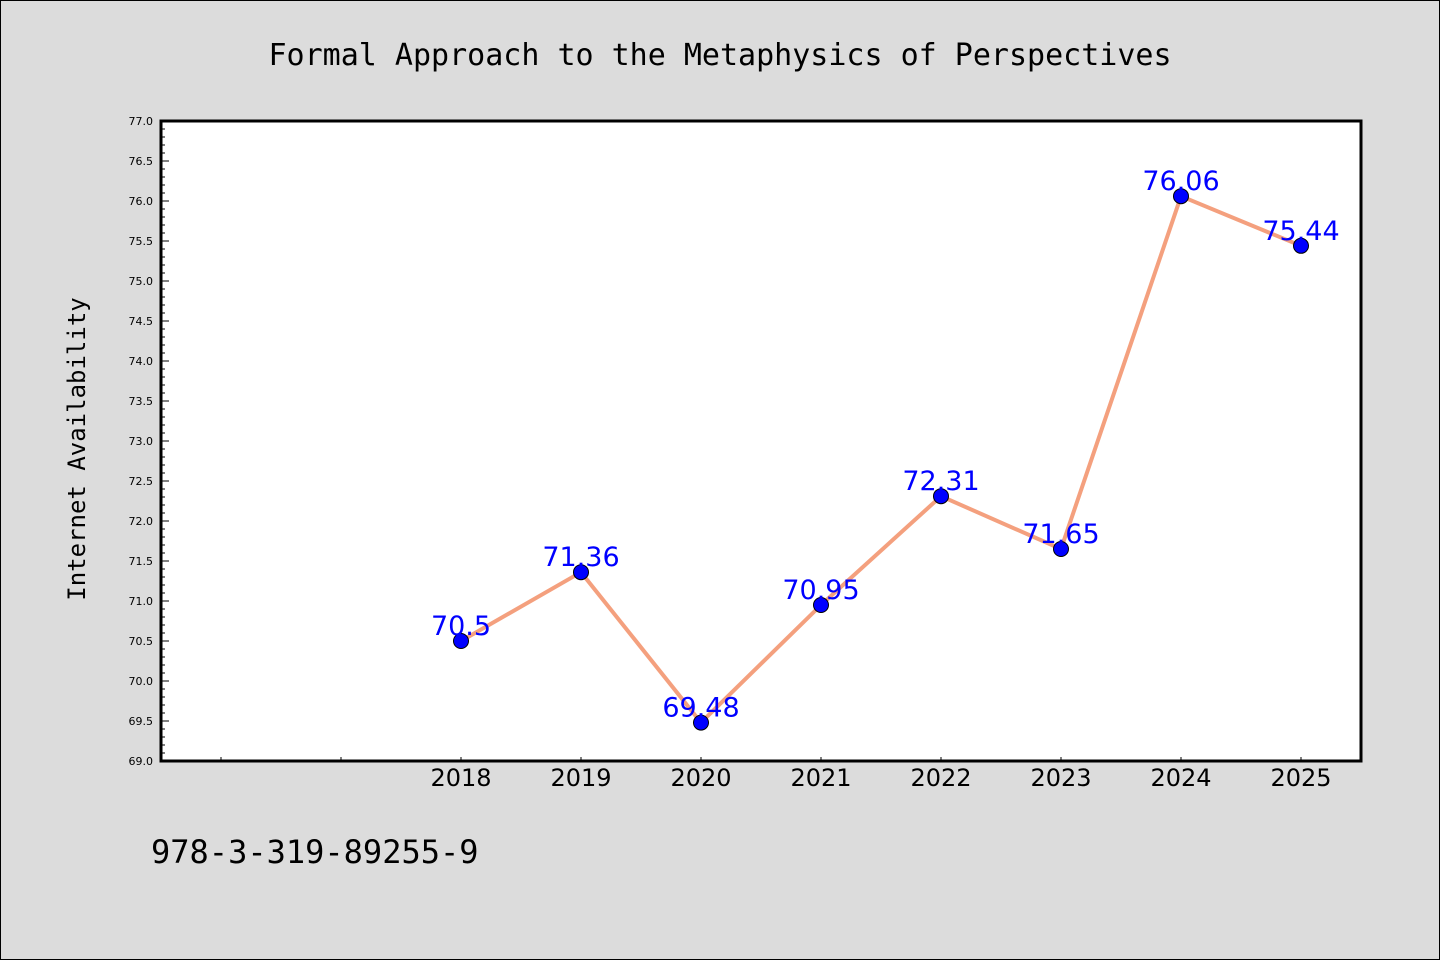 This screenshot has width=1440, height=960. What do you see at coordinates (700, 708) in the screenshot?
I see `data-label: 69.48` at bounding box center [700, 708].